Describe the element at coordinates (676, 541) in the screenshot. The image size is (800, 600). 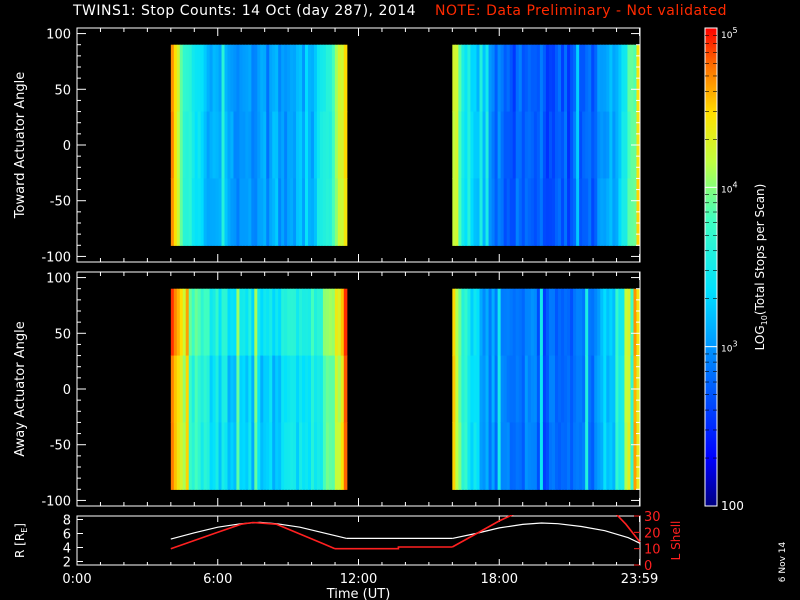
I see `l-shell-axis-label: L Shell` at that location.